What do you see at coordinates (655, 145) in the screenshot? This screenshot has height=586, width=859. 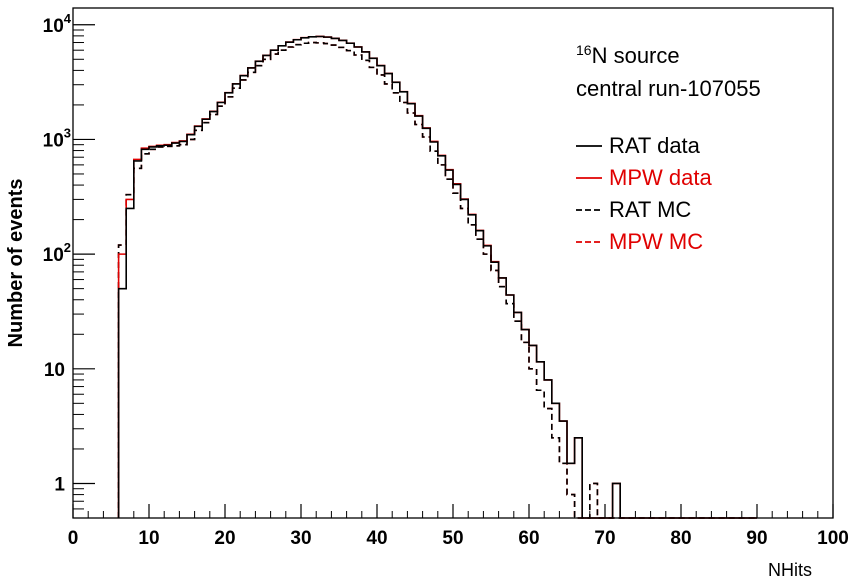 I see `legend-label: RAT data` at bounding box center [655, 145].